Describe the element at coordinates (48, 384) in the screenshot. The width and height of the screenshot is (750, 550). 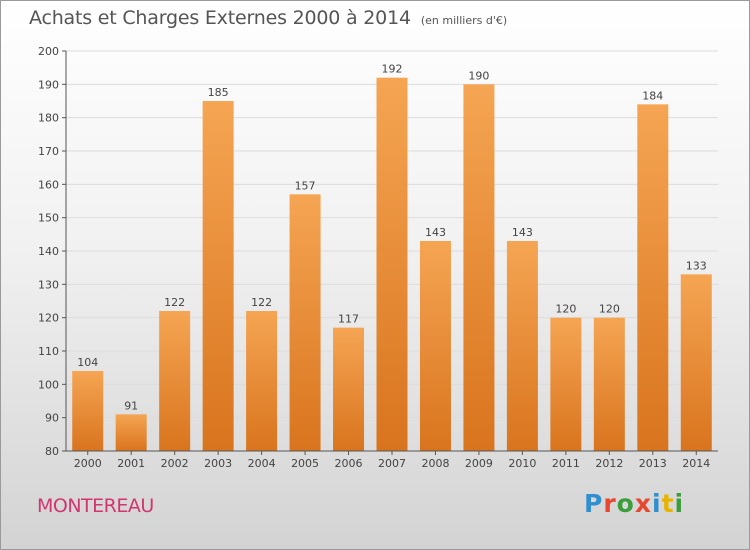
I see `y-tick-label: 100` at that location.